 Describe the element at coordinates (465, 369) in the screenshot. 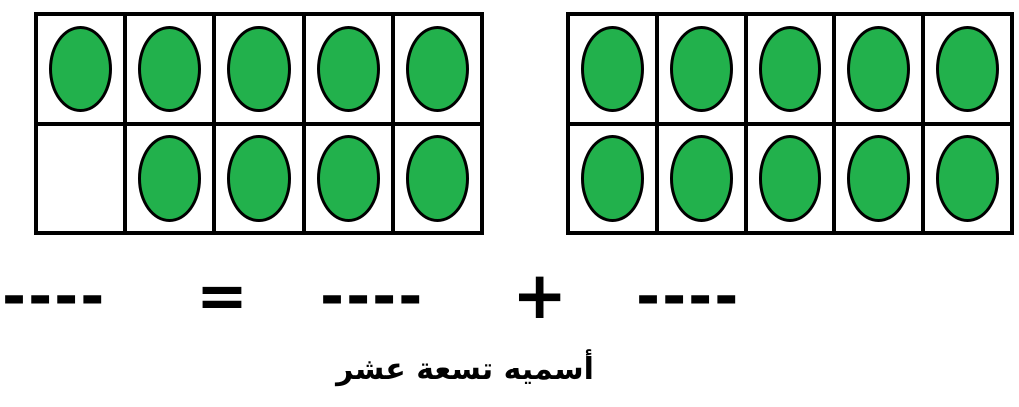

I see `caption-text: أسميه تسعة عشر` at that location.